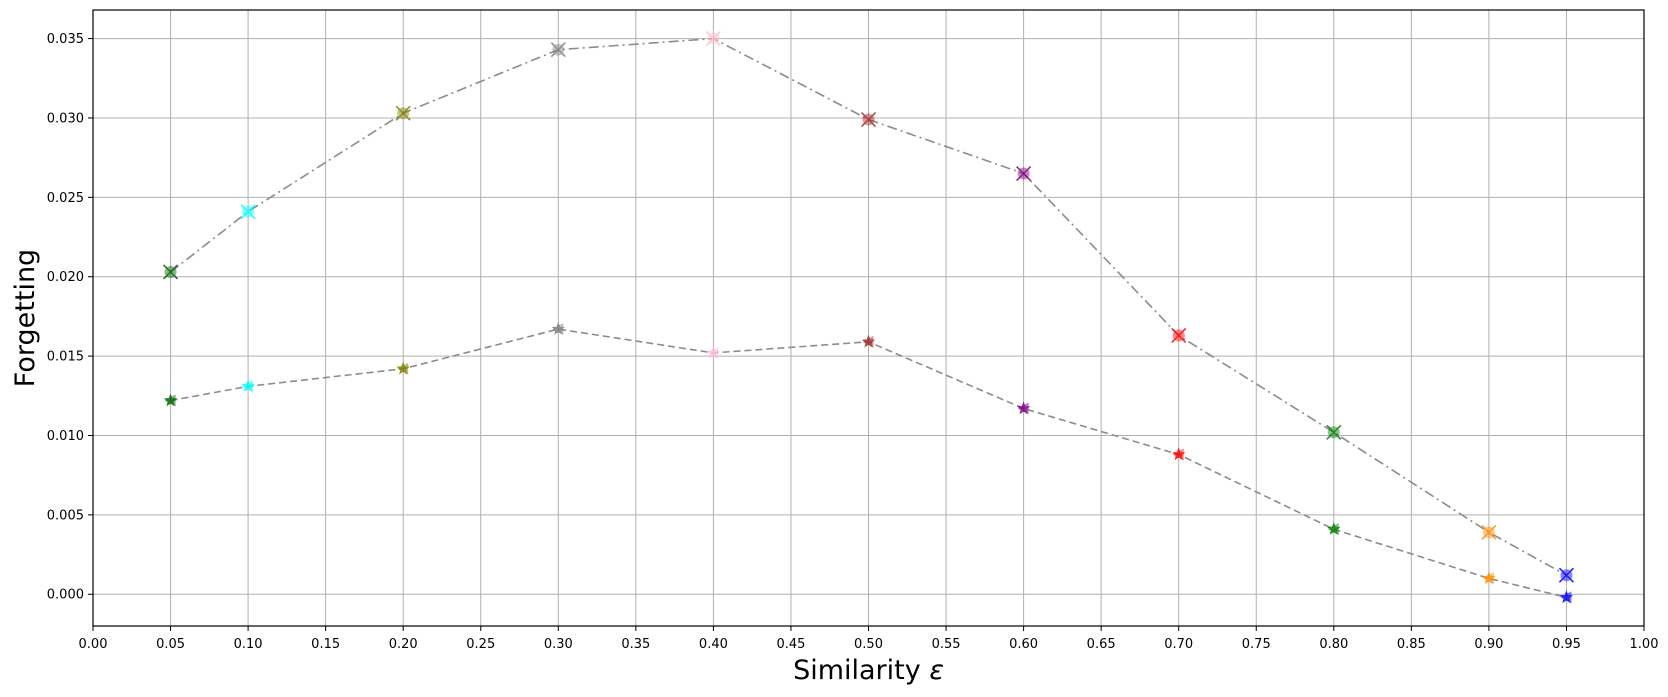 This screenshot has width=1668, height=697. I want to click on y-tick-label-2: 0.010, so click(65, 436).